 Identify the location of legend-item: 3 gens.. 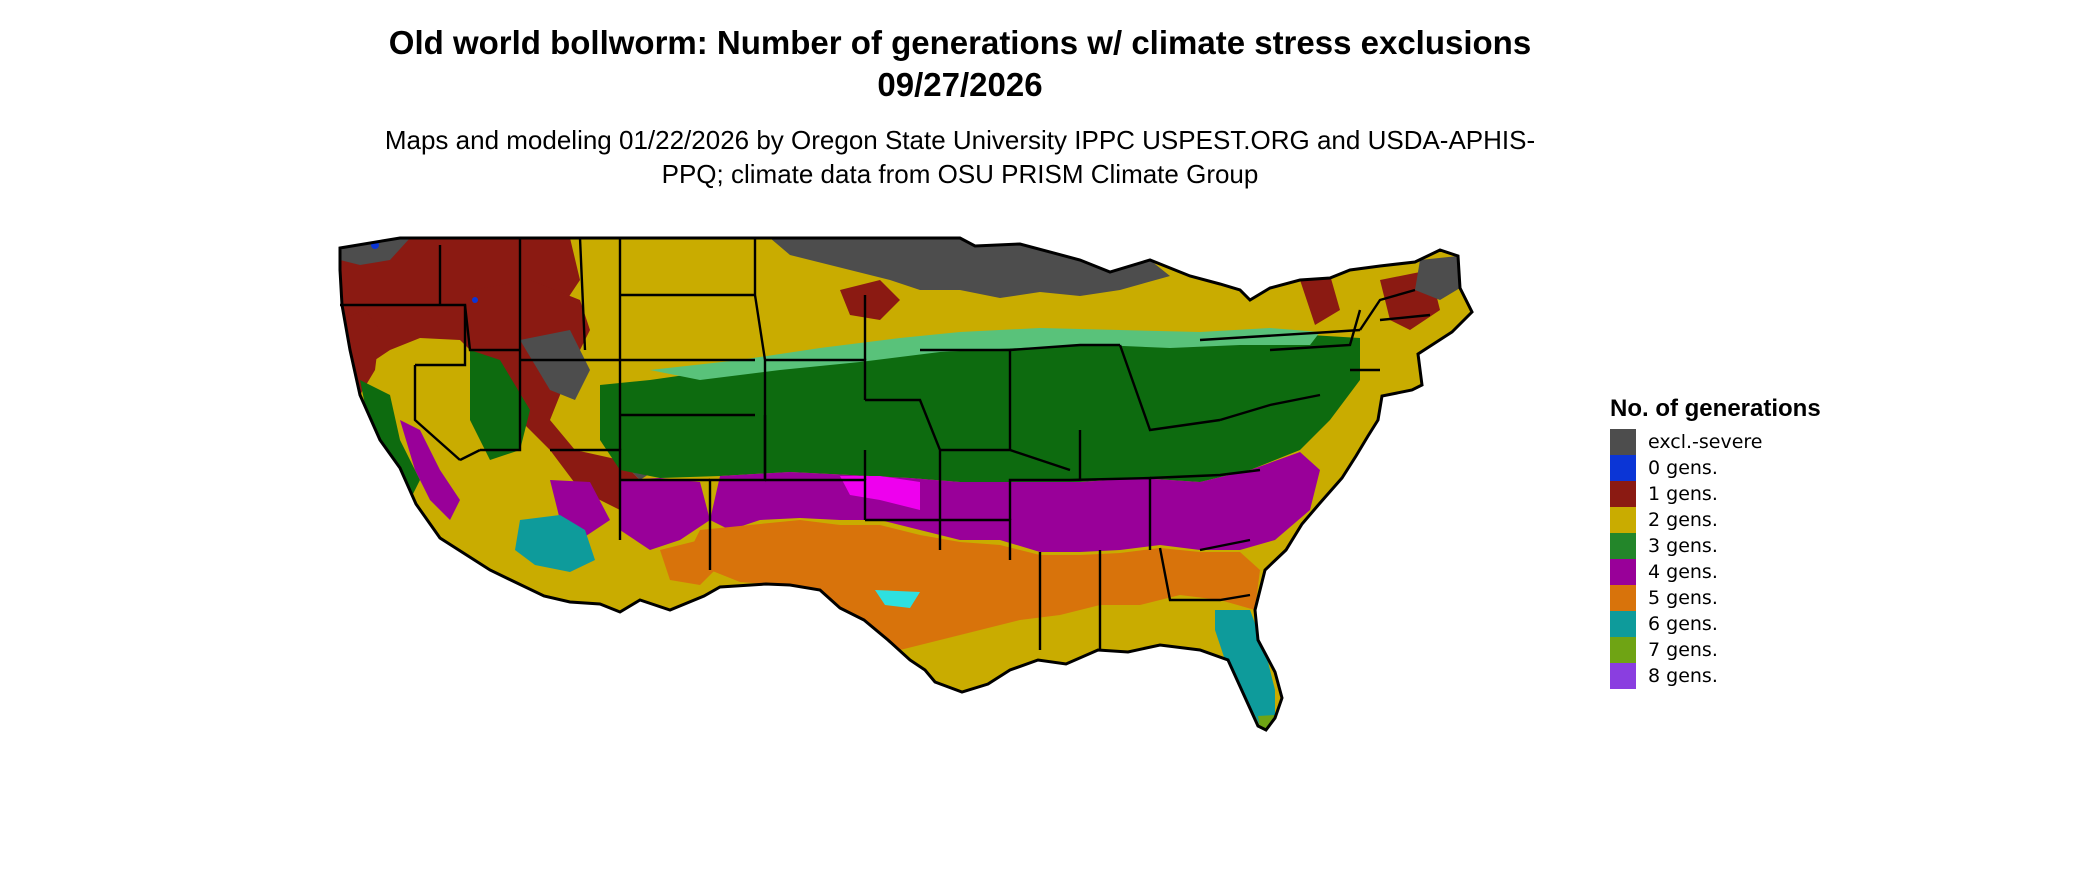
(1740, 546).